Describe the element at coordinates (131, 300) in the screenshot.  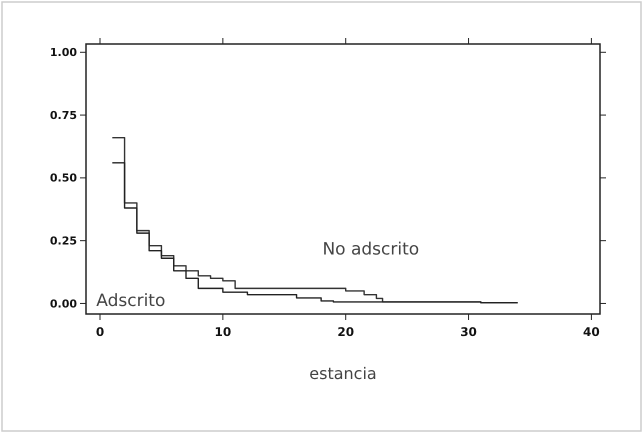
I see `series-label: Adscrito` at that location.